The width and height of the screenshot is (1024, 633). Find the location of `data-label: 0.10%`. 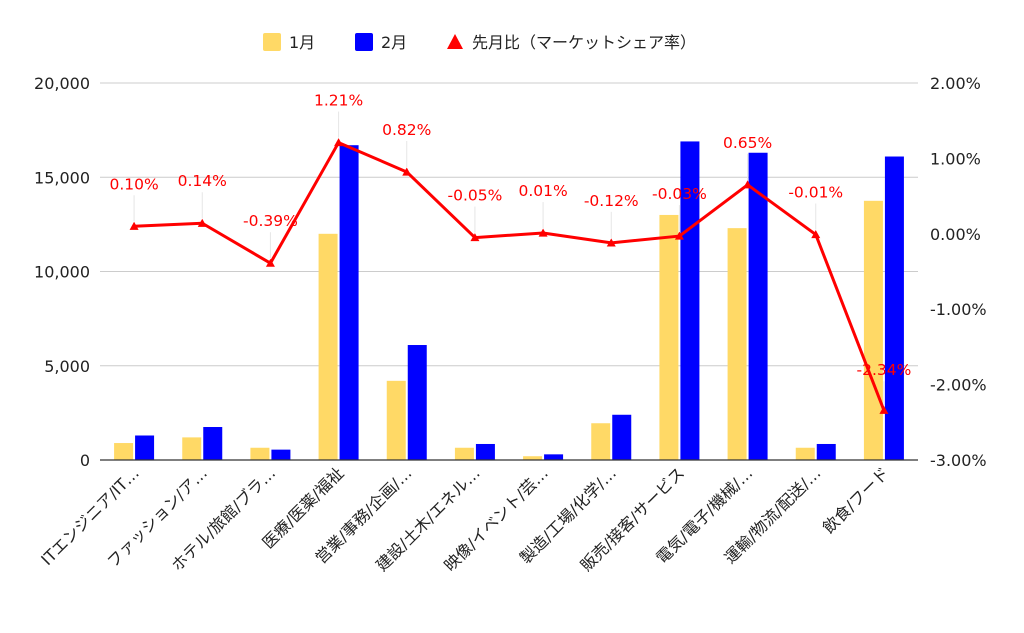

data-label: 0.10% is located at coordinates (133, 184).